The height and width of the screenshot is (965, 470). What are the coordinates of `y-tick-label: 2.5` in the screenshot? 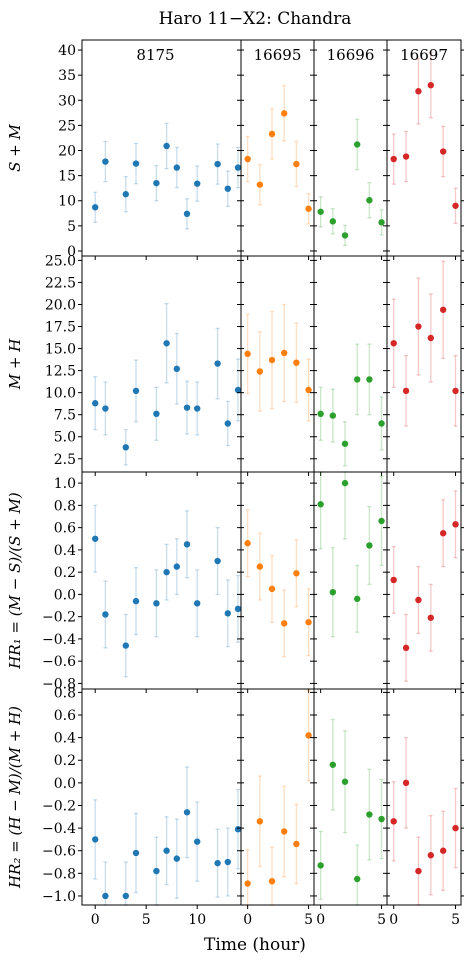 It's located at (65, 460).